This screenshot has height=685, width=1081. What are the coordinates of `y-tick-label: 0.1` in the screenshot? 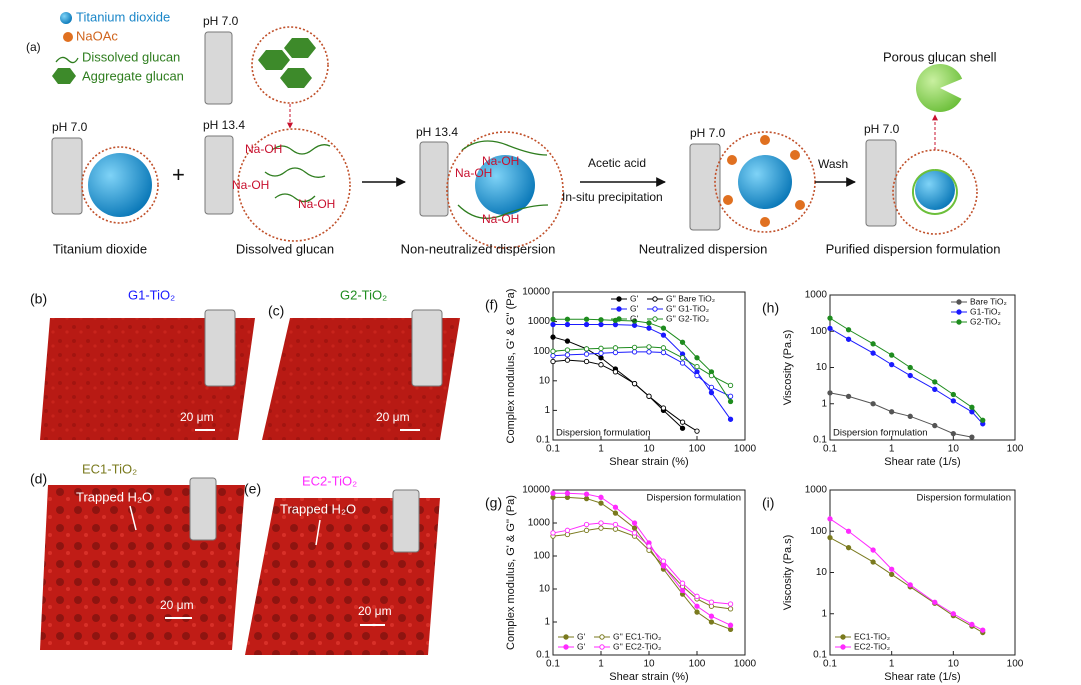 It's located at (820, 655).